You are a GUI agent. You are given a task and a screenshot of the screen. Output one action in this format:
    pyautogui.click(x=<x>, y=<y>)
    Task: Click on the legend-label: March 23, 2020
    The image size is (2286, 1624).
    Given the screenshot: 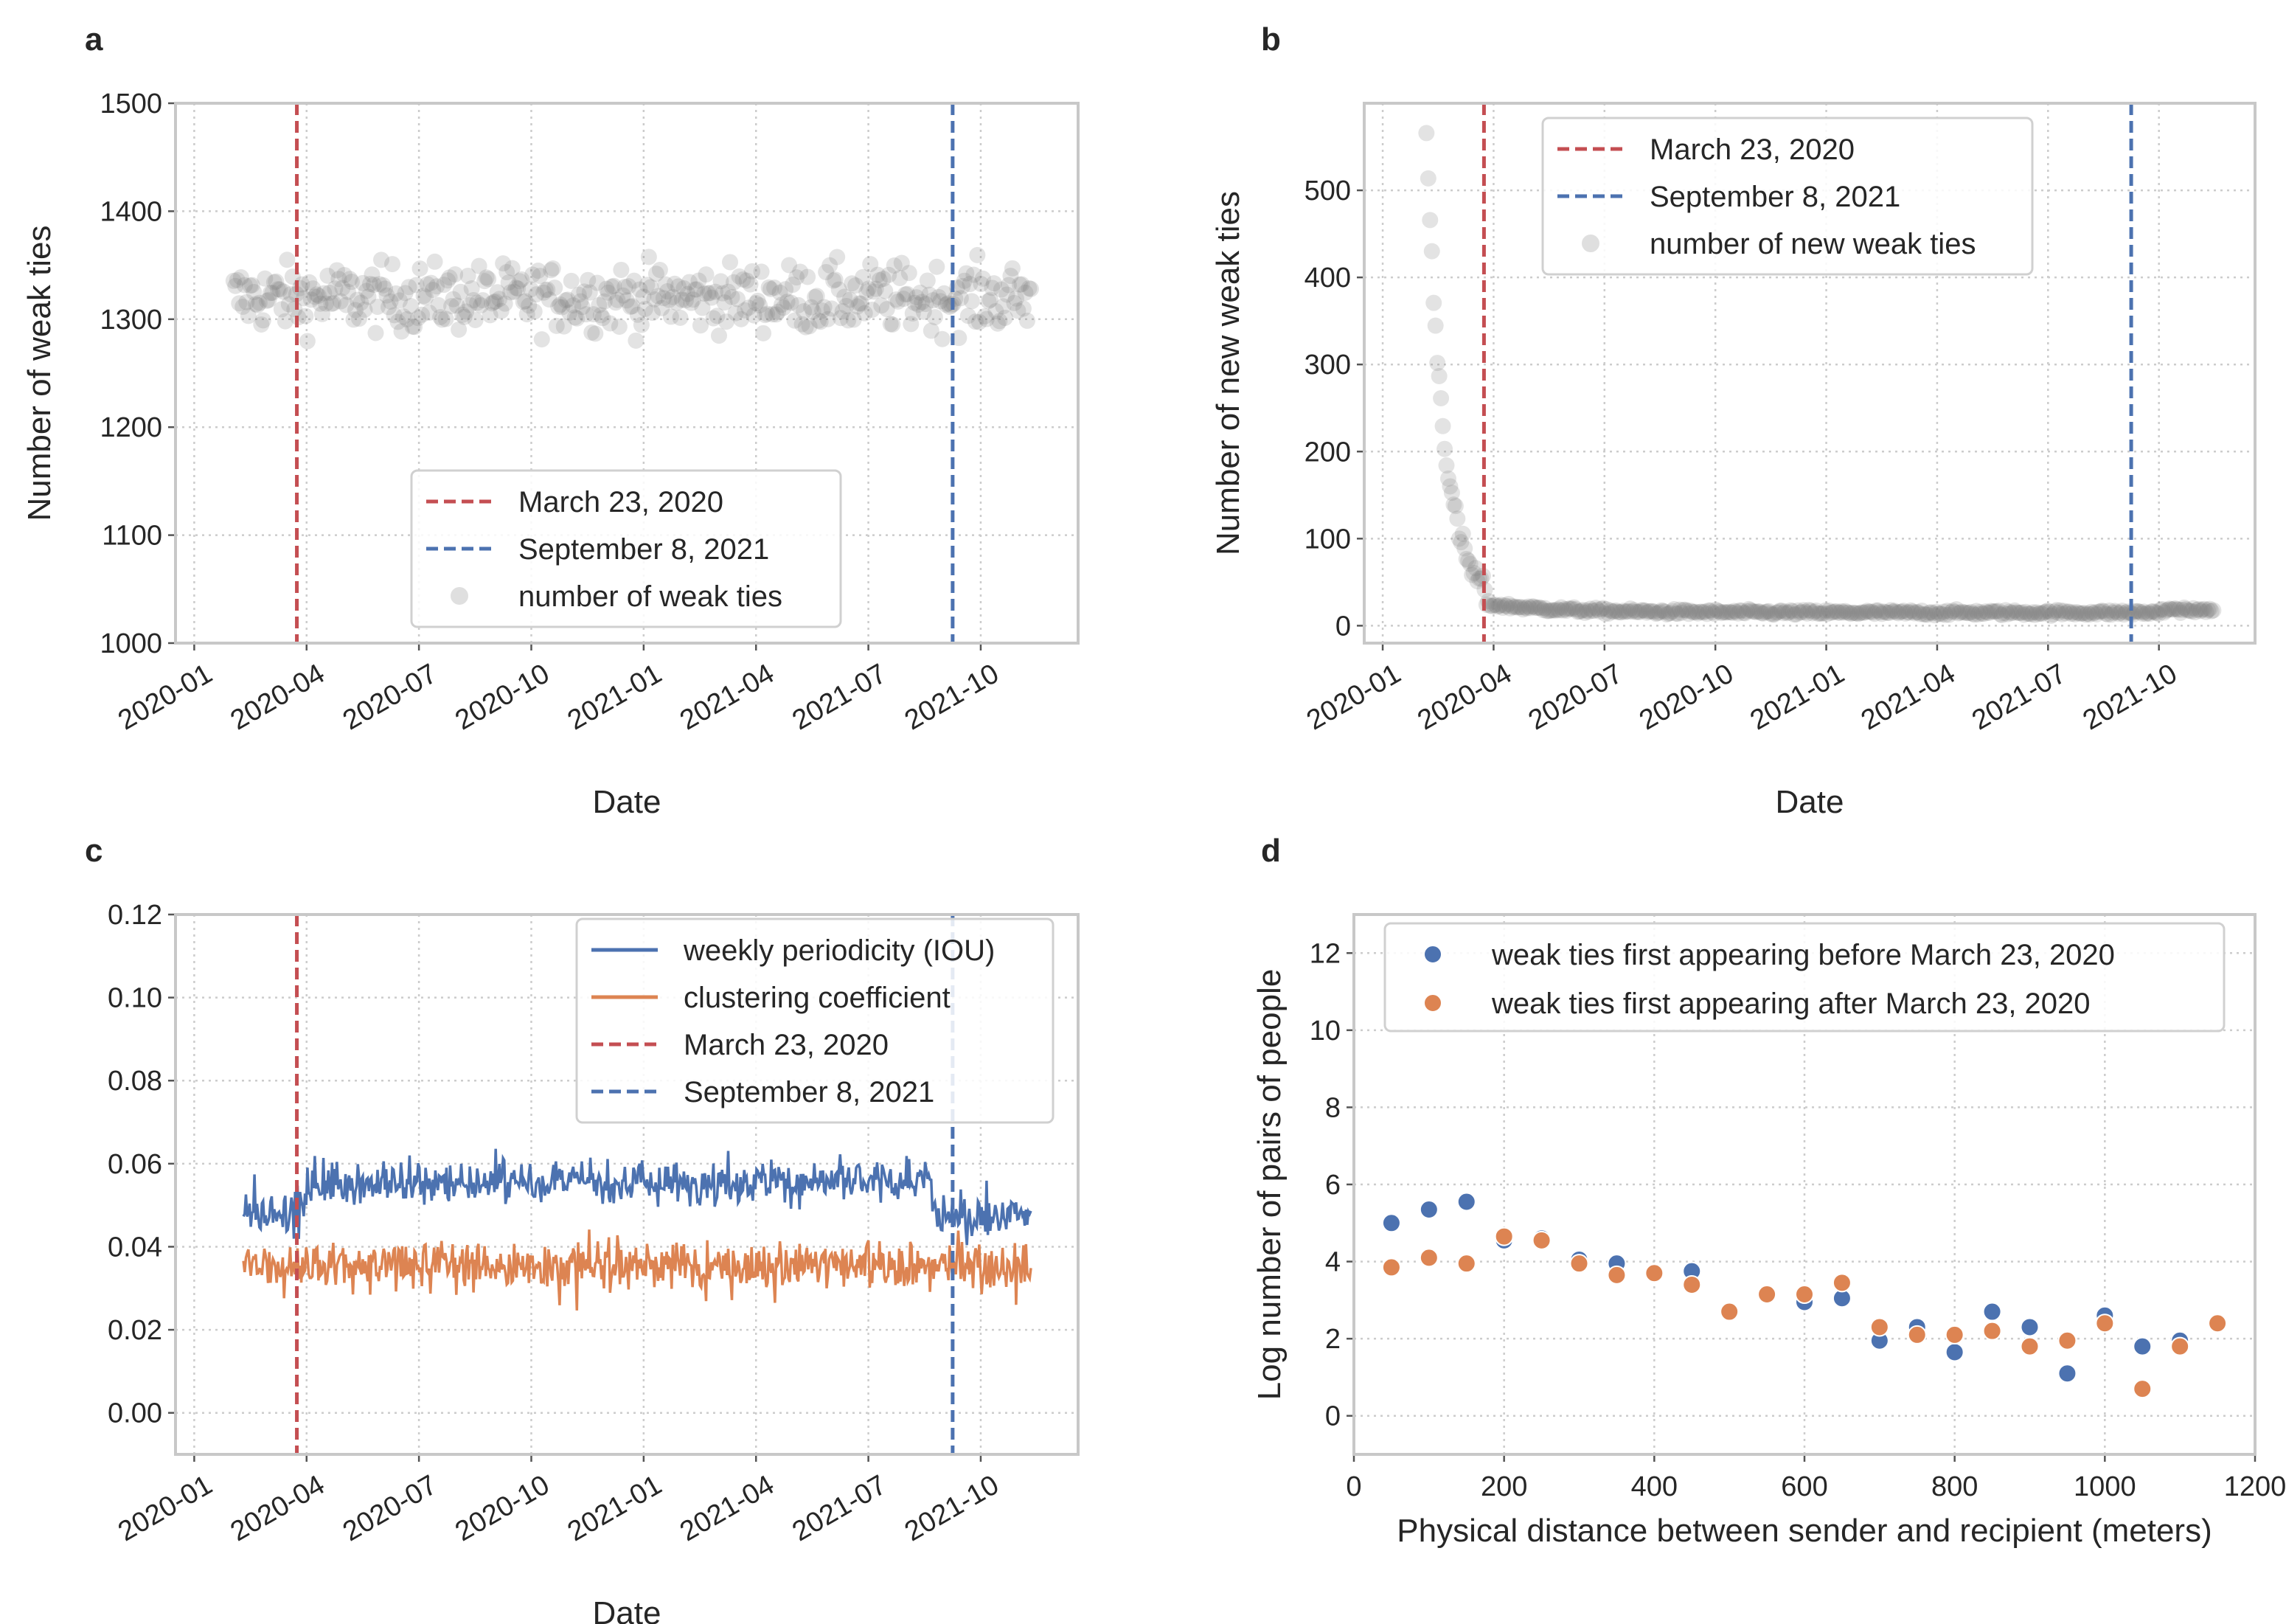 What is the action you would take?
    pyautogui.click(x=620, y=502)
    